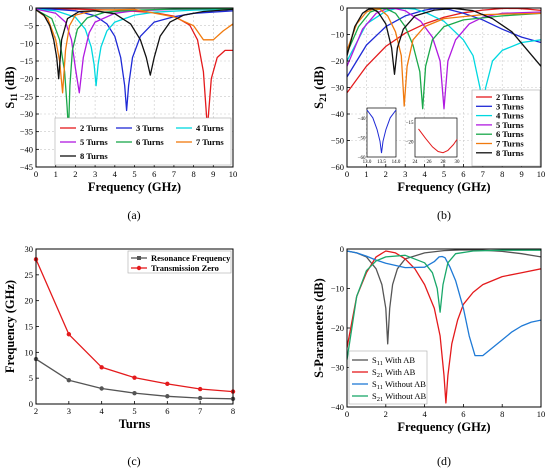 Image resolution: width=550 pixels, height=471 pixels. Describe the element at coordinates (134, 411) in the screenshot. I see `x-tick-label: 5` at that location.